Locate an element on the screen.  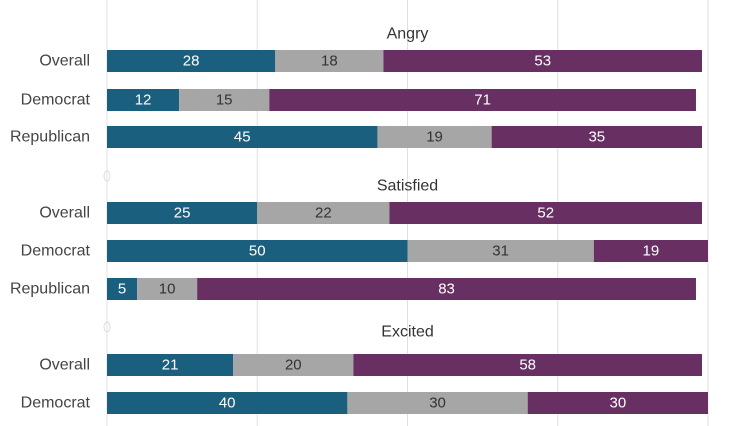
data-label: 10 is located at coordinates (167, 289).